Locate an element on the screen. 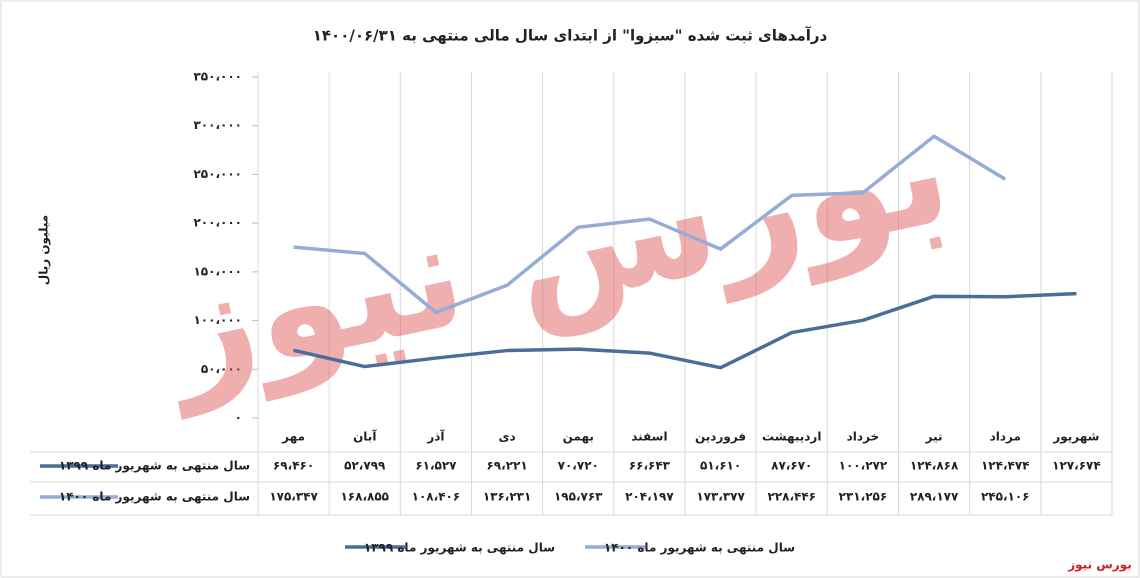 This screenshot has height=578, width=1140. data-label: ۱۳۶،۲۳۱ is located at coordinates (507, 497).